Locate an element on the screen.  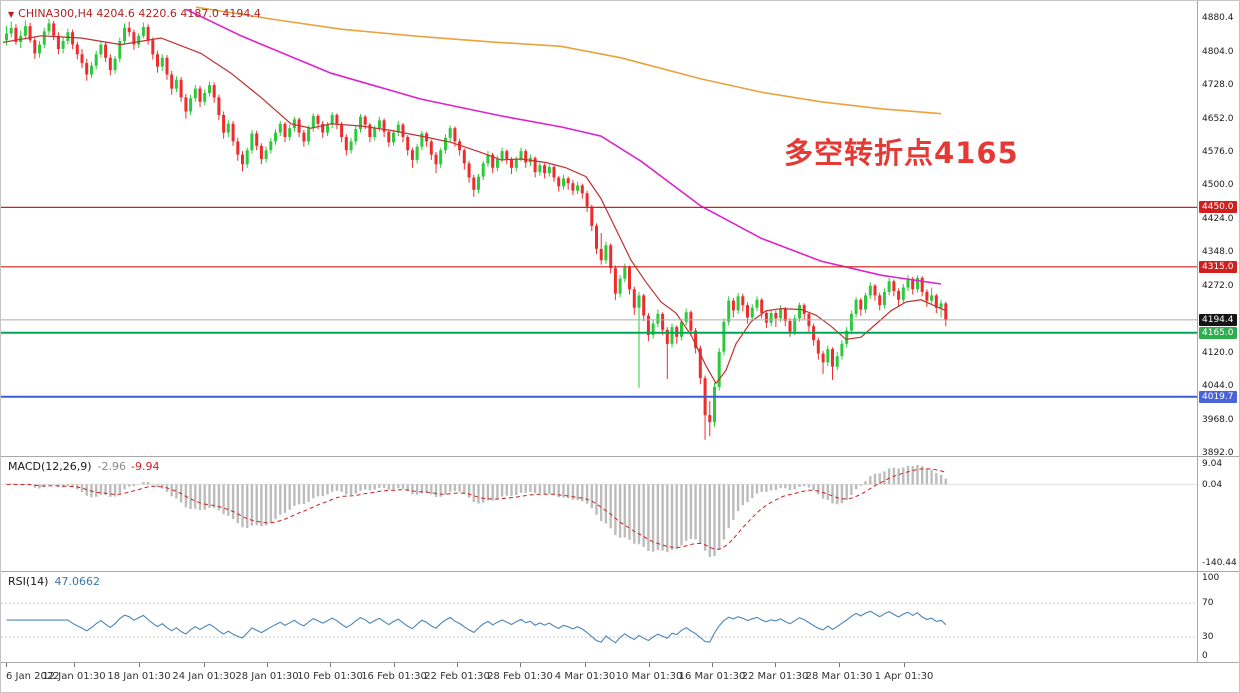
time-axis-label: 28 Mar 01:30 is located at coordinates (839, 676).